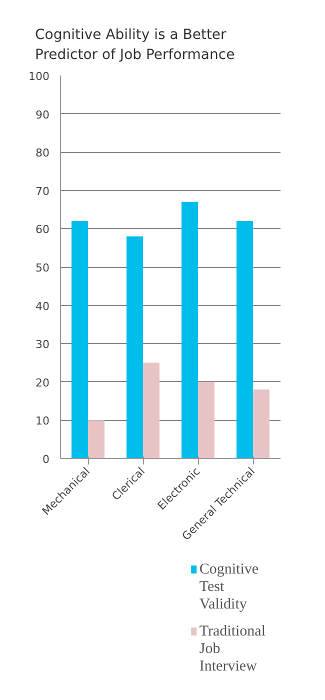 The height and width of the screenshot is (700, 325). What do you see at coordinates (43, 153) in the screenshot?
I see `y-tick-label: 80` at bounding box center [43, 153].